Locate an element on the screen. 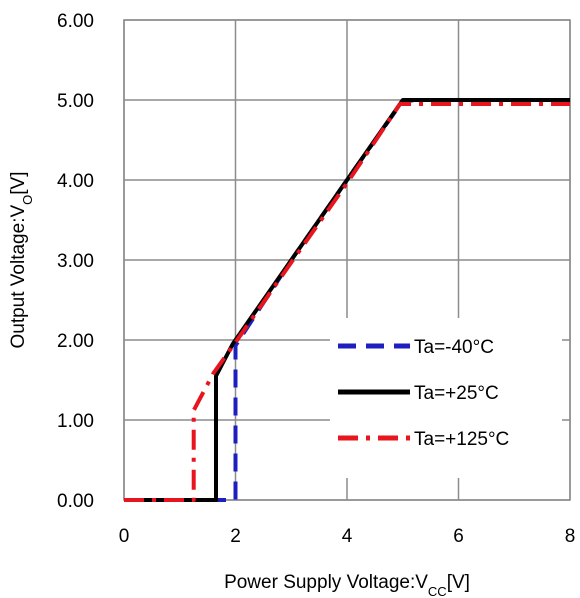 The width and height of the screenshot is (580, 598). y-tick-label: 3.00 is located at coordinates (75, 261).